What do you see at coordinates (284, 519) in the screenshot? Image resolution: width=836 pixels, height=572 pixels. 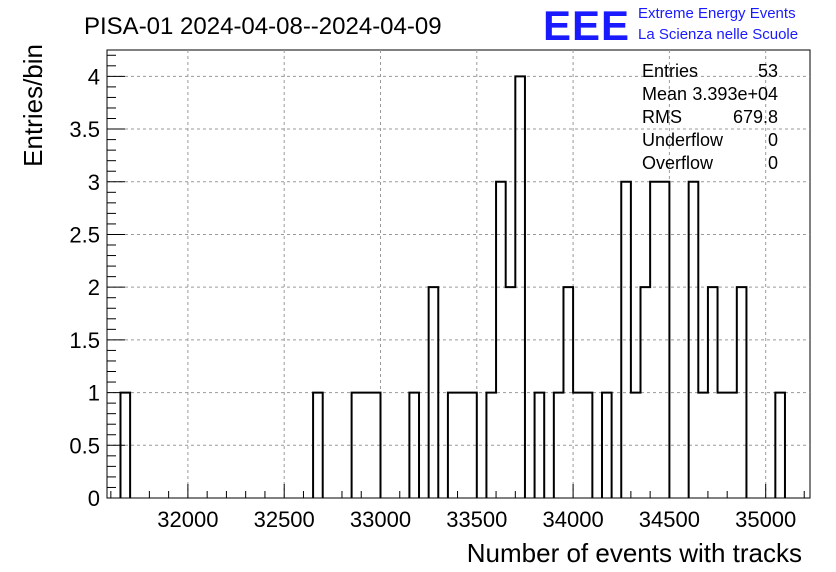 I see `x-tick-label: 32500` at bounding box center [284, 519].